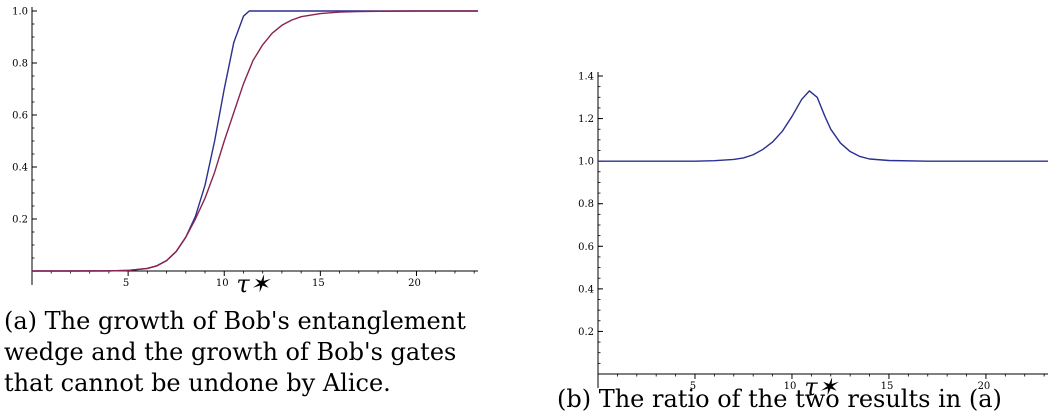 The width and height of the screenshot is (1054, 416). What do you see at coordinates (779, 399) in the screenshot?
I see `caption-b: (b) The ratio of the two results in (a)` at bounding box center [779, 399].